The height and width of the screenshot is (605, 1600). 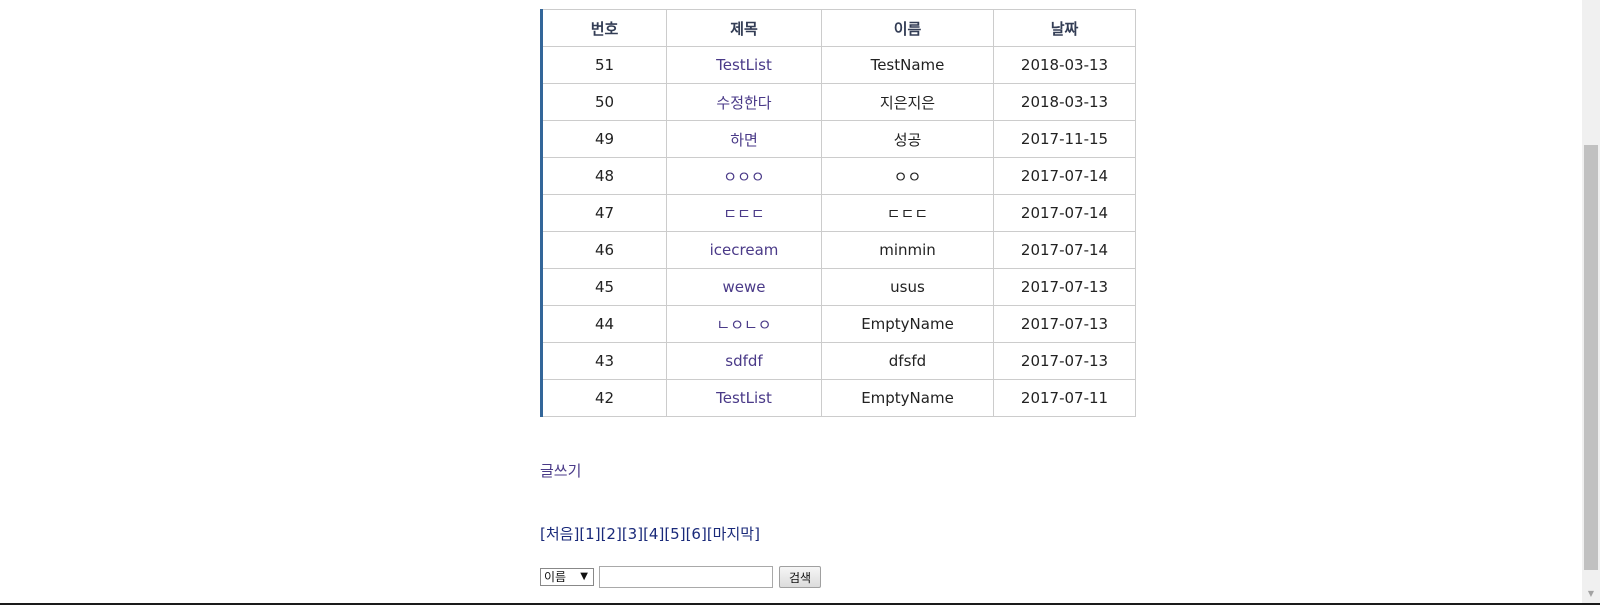 What do you see at coordinates (560, 534) in the screenshot?
I see `pager-first-link: [처음]` at bounding box center [560, 534].